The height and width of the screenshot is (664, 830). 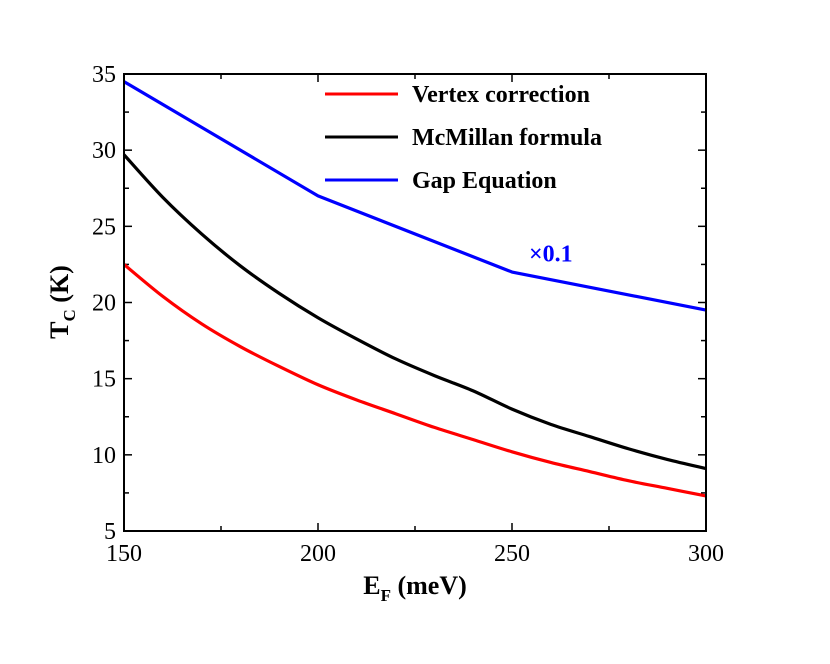 I want to click on y-tick-label: 25, so click(x=104, y=227).